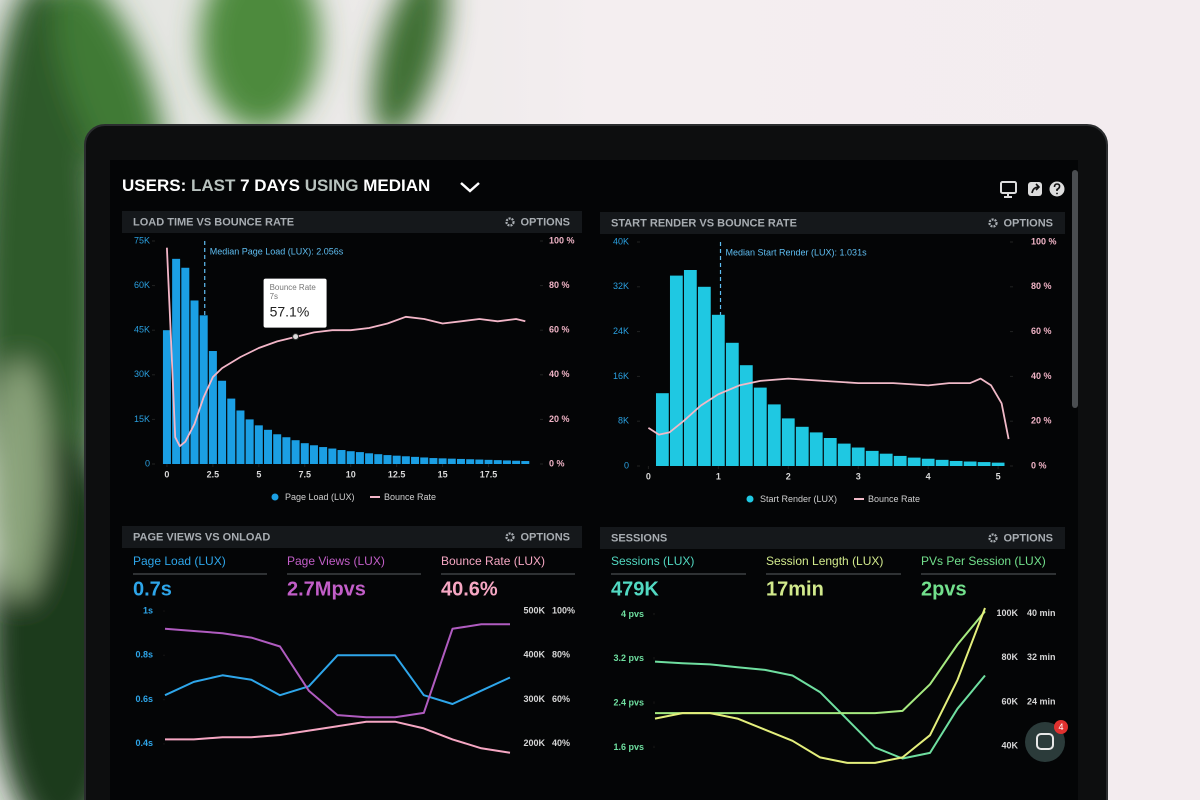 The height and width of the screenshot is (800, 1200). I want to click on x-tick-label: 10, so click(351, 474).